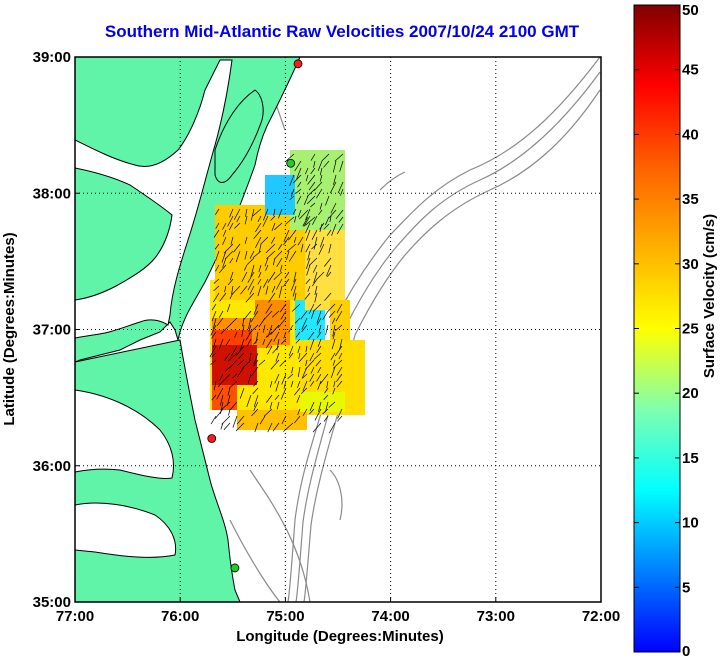 The width and height of the screenshot is (724, 659). What do you see at coordinates (390, 616) in the screenshot?
I see `x-tick-label: 74:00` at bounding box center [390, 616].